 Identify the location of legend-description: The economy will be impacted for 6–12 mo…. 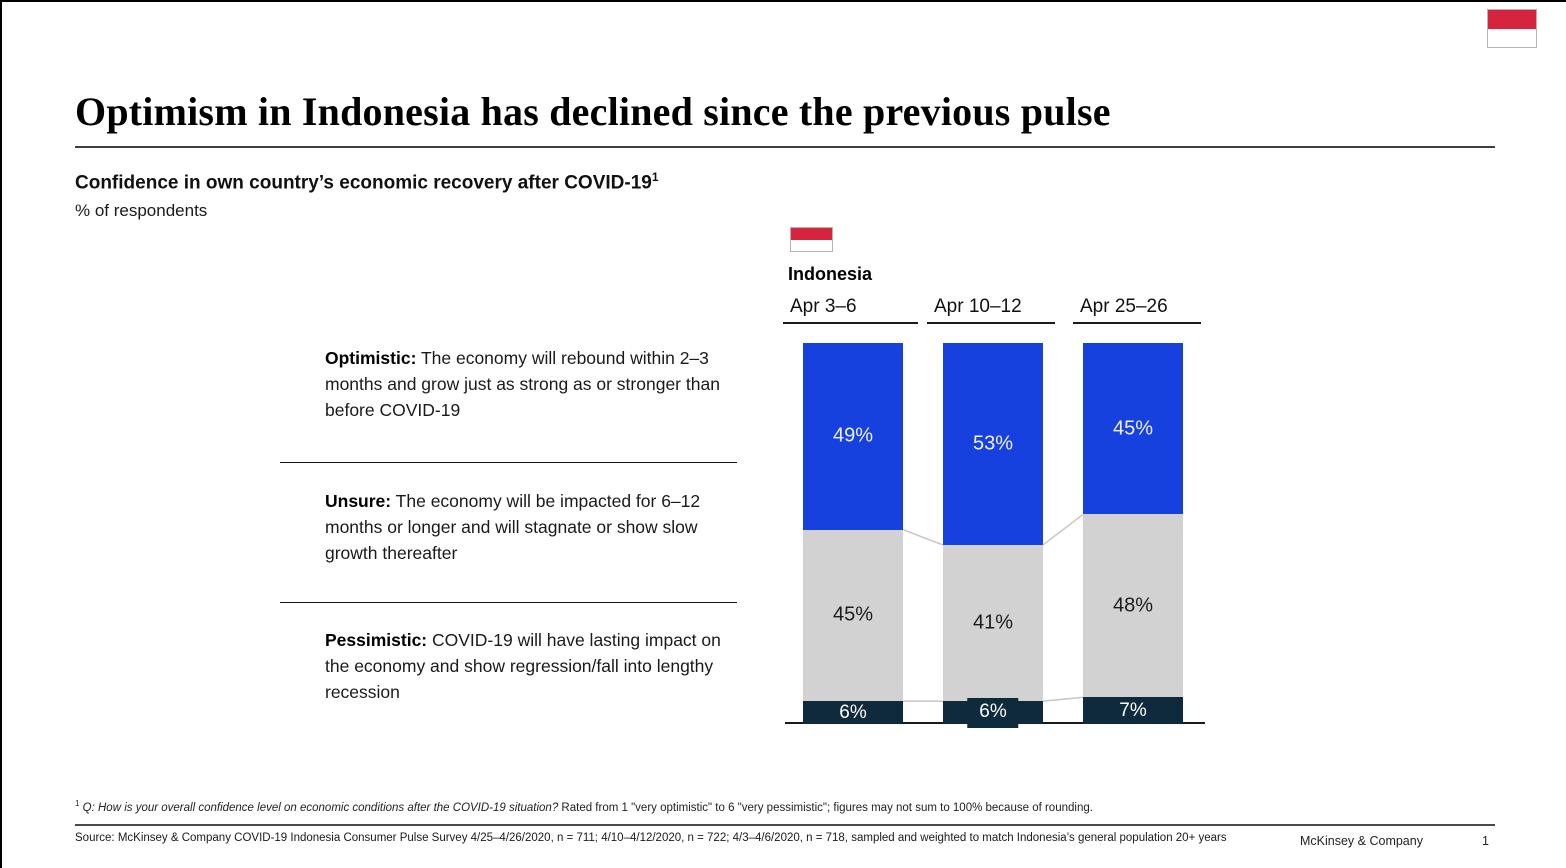
(513, 527).